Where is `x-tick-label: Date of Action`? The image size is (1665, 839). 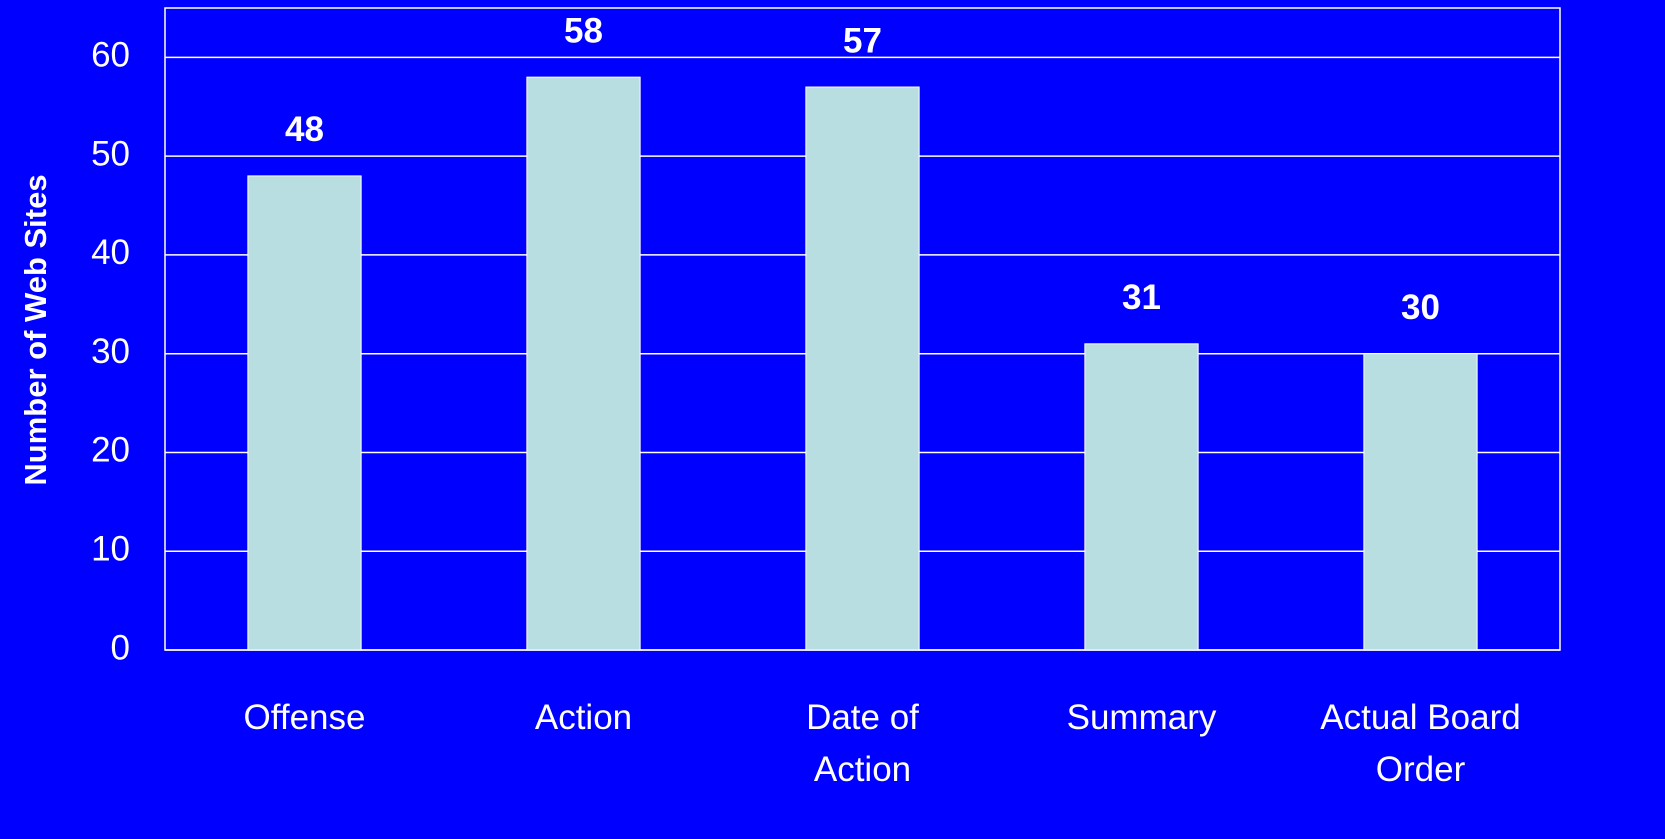 x-tick-label: Date of Action is located at coordinates (862, 743).